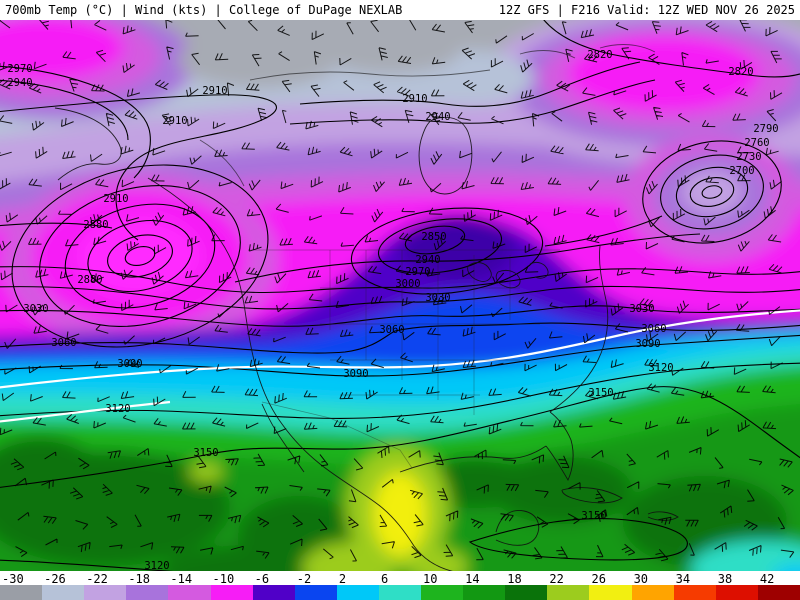 The image size is (800, 600). What do you see at coordinates (598, 579) in the screenshot?
I see `legend-tick-label: 26` at bounding box center [598, 579].